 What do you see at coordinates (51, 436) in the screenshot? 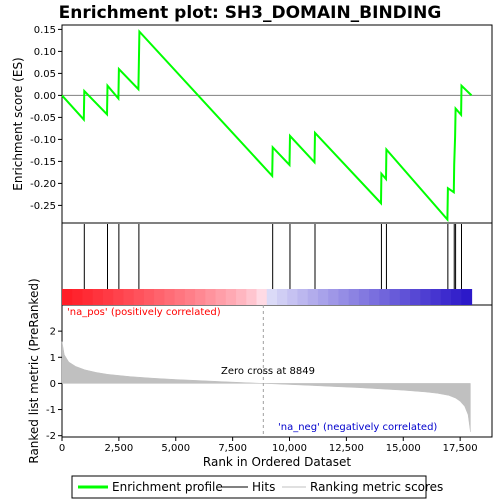
I see `metric-y-tick-label: -2` at bounding box center [51, 436].